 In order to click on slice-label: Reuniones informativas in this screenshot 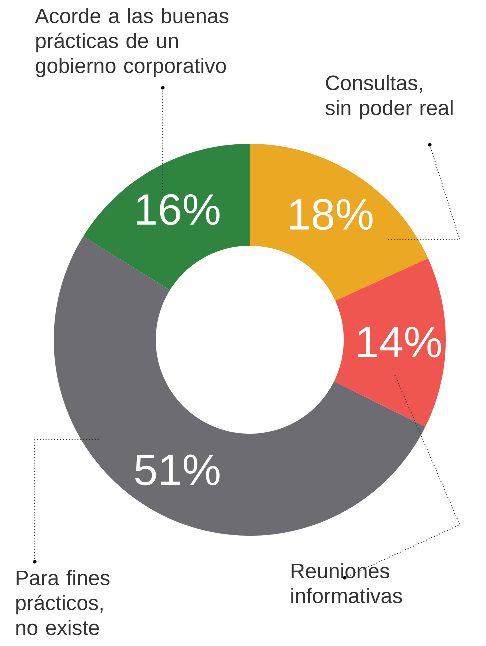, I will do `click(347, 583)`.